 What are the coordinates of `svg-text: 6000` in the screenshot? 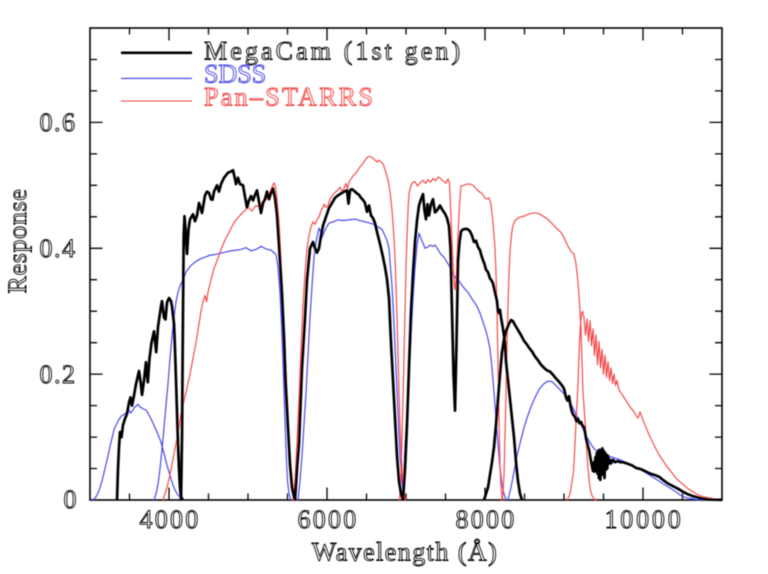 It's located at (328, 519).